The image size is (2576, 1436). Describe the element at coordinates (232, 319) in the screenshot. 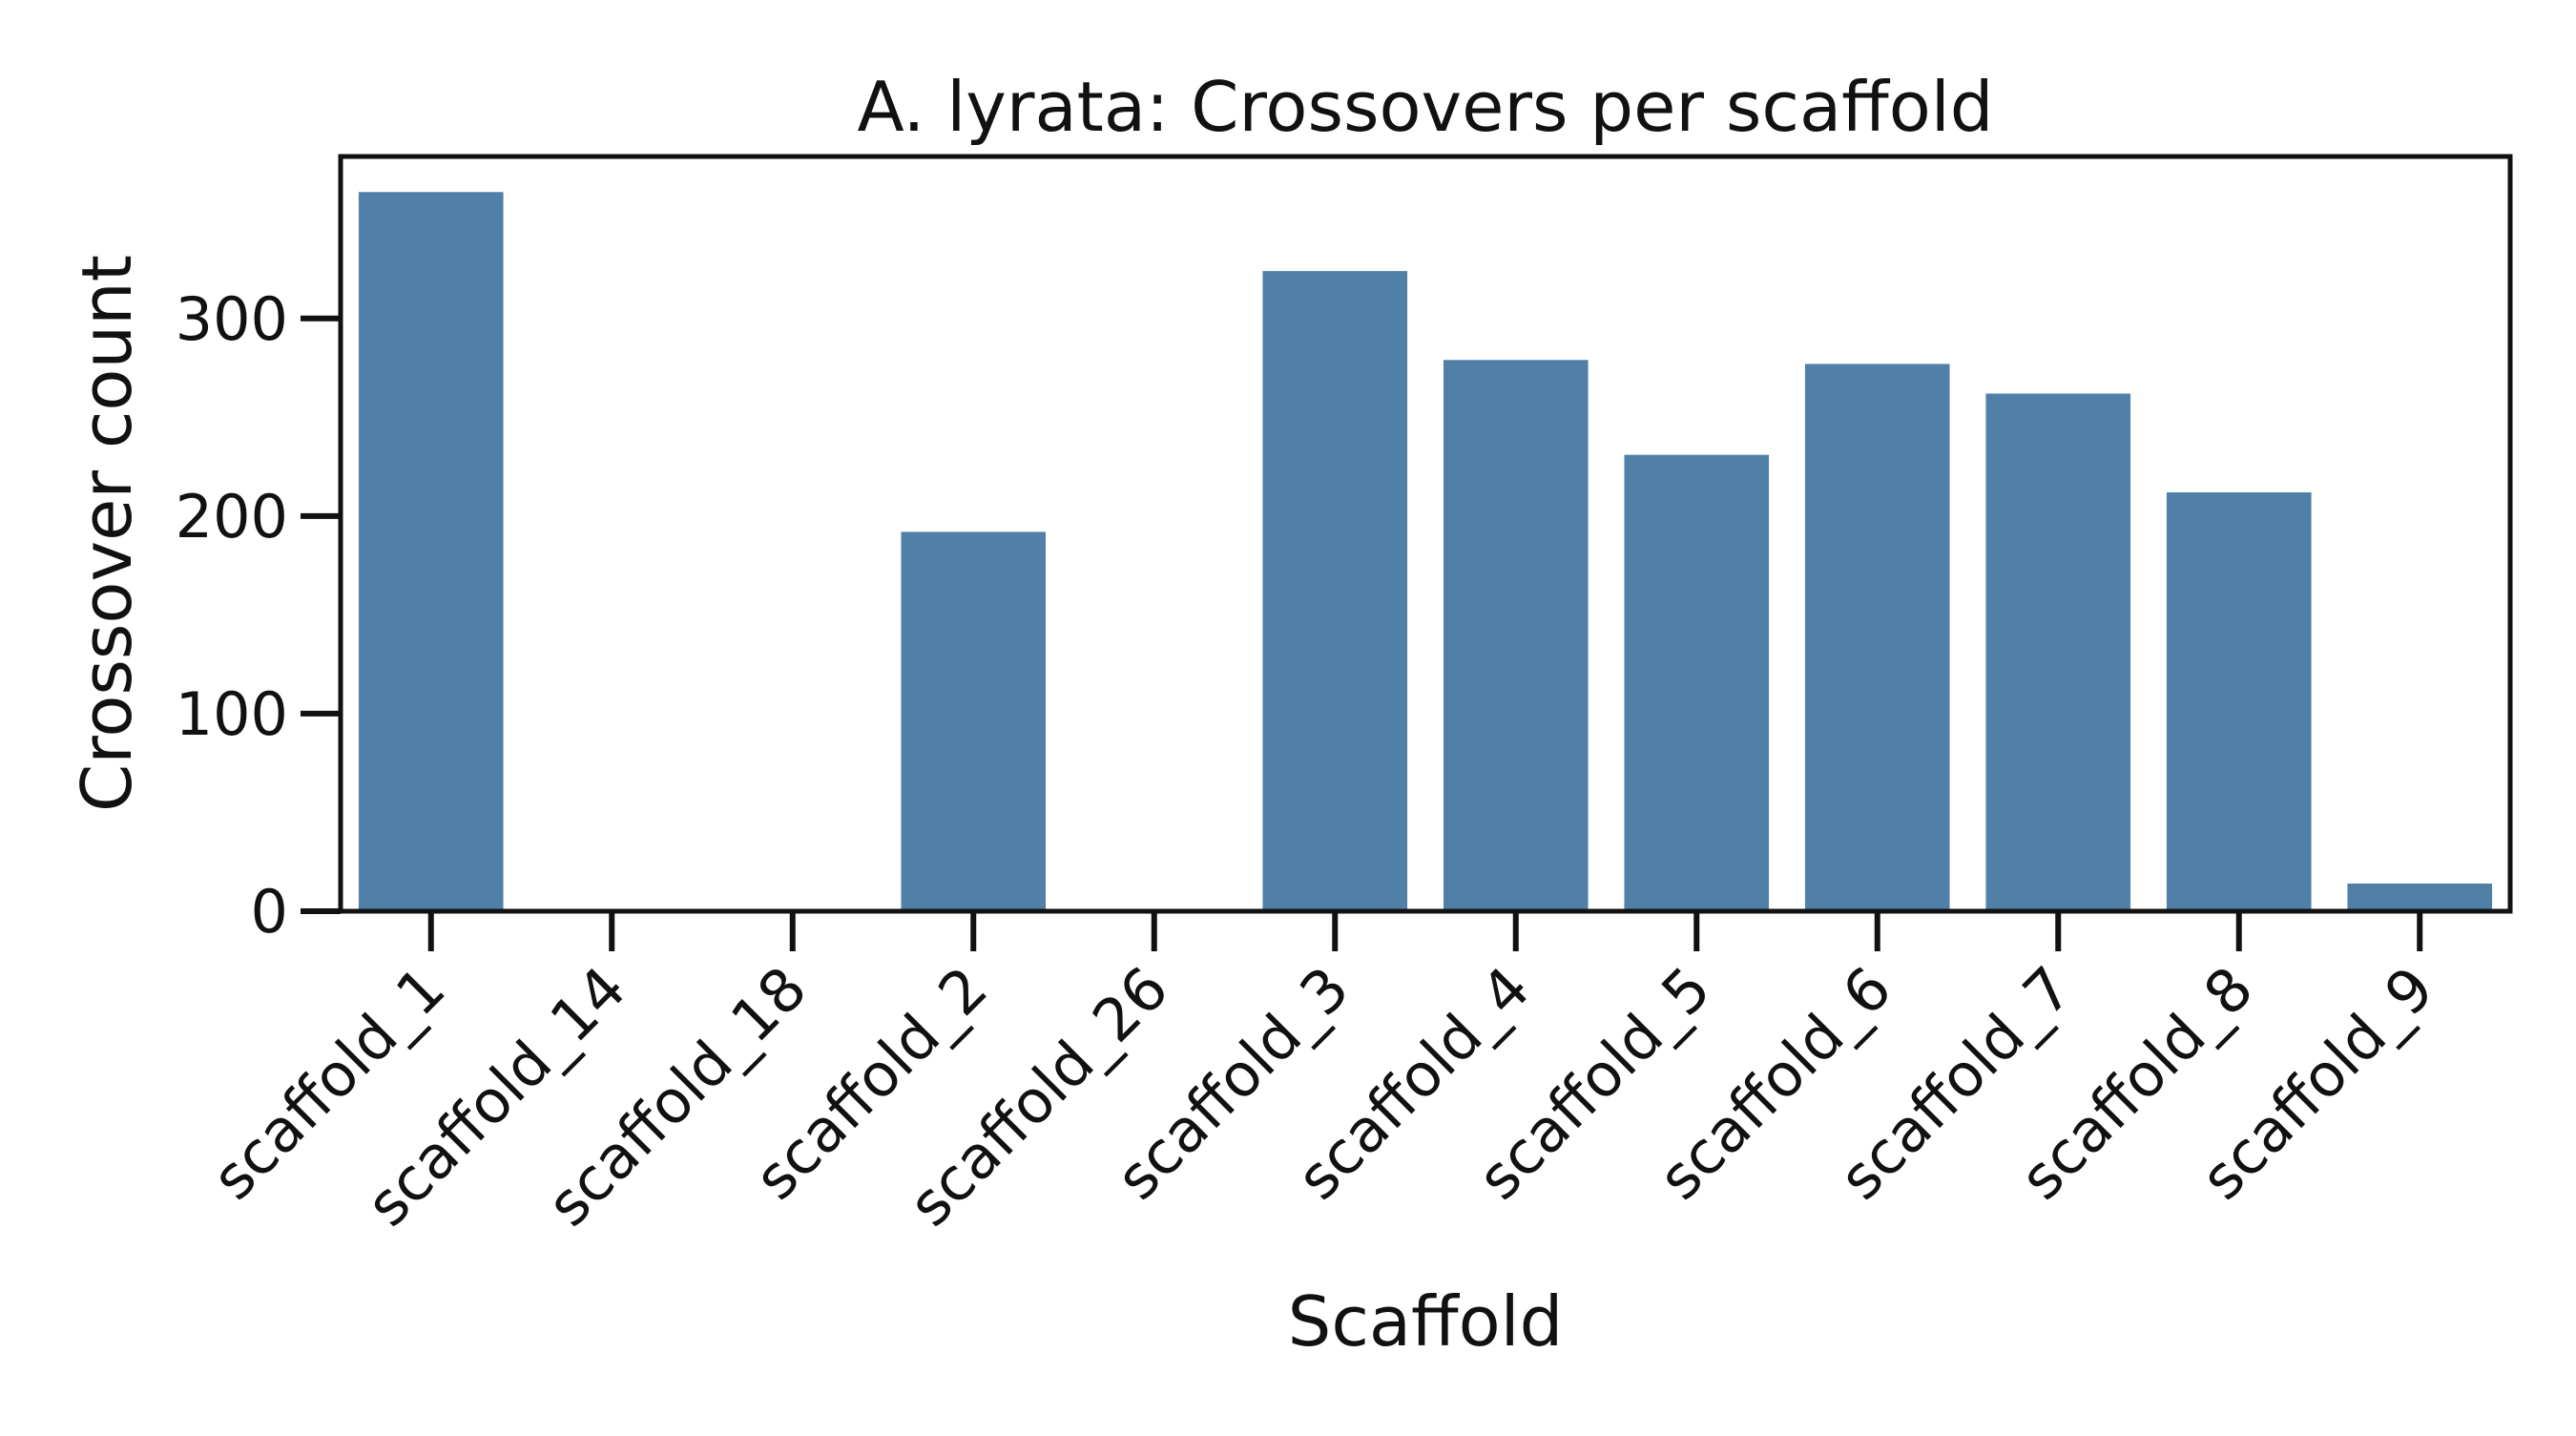

I see `y-tick-label: 300` at that location.